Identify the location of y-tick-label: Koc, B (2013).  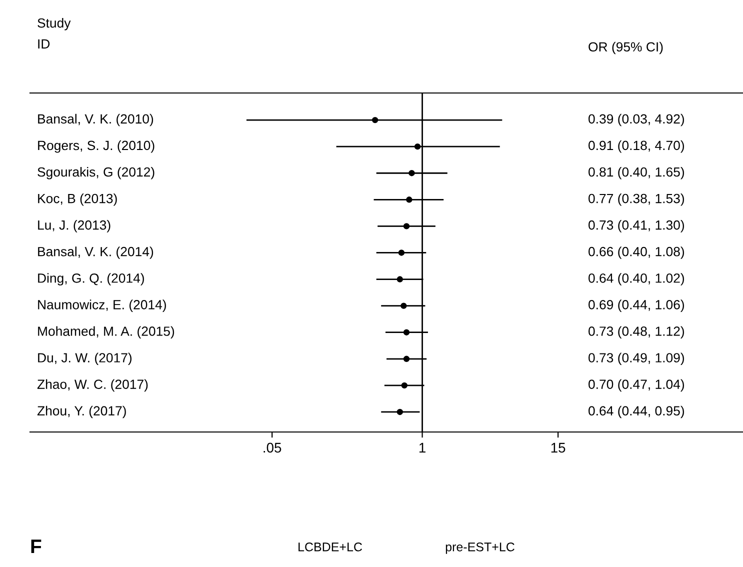
(77, 200).